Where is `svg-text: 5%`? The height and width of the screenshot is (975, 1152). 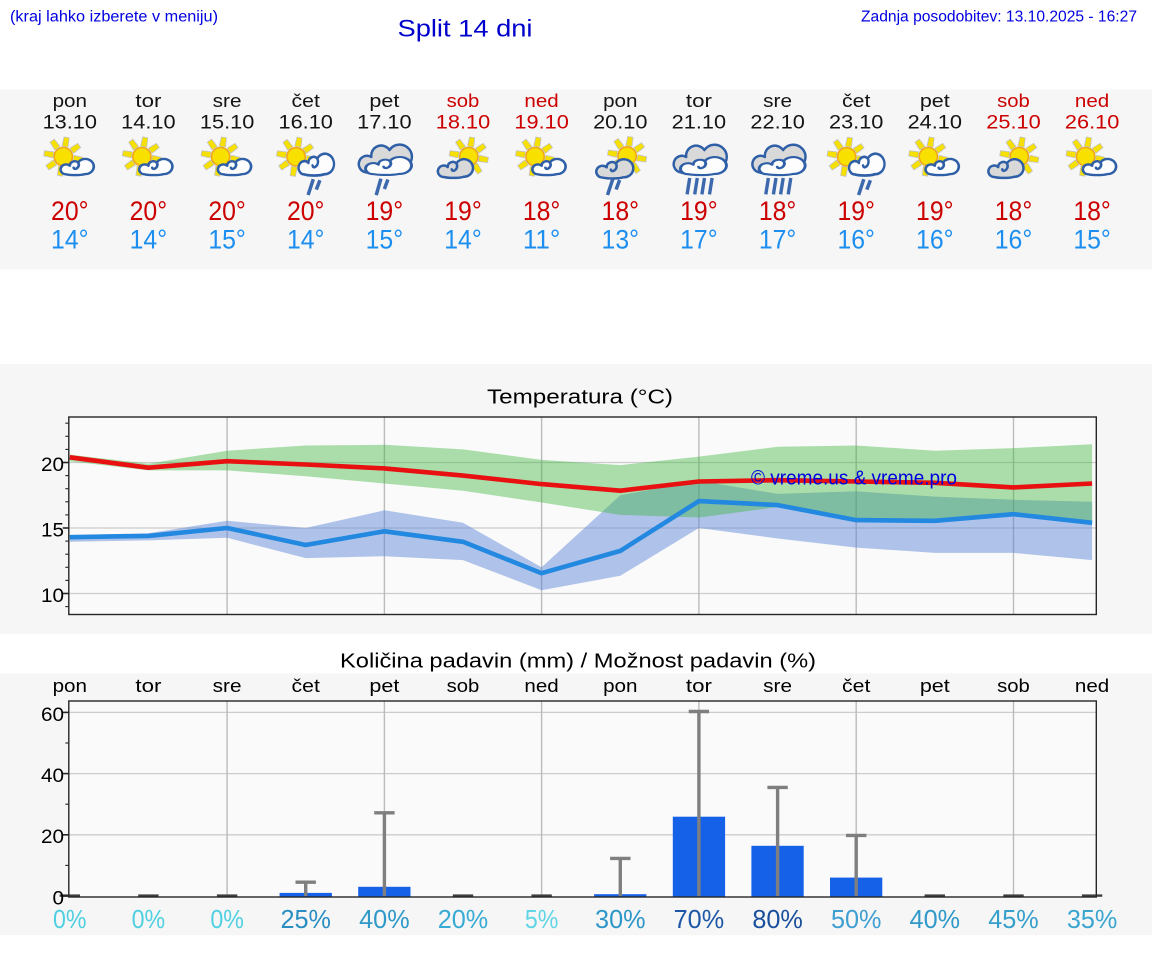
svg-text: 5% is located at coordinates (542, 920).